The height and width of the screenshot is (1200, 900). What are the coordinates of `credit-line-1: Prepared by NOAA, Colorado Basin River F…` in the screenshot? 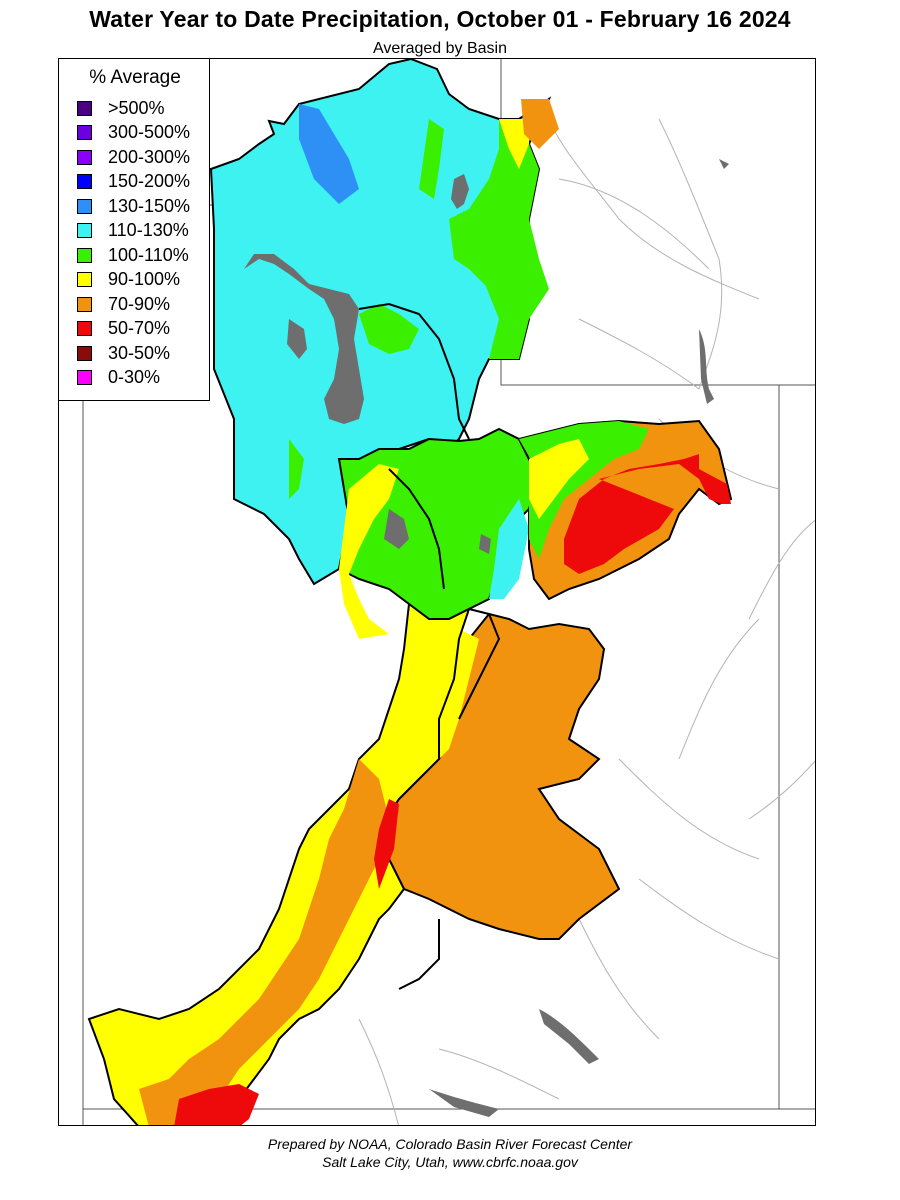 It's located at (450, 1144).